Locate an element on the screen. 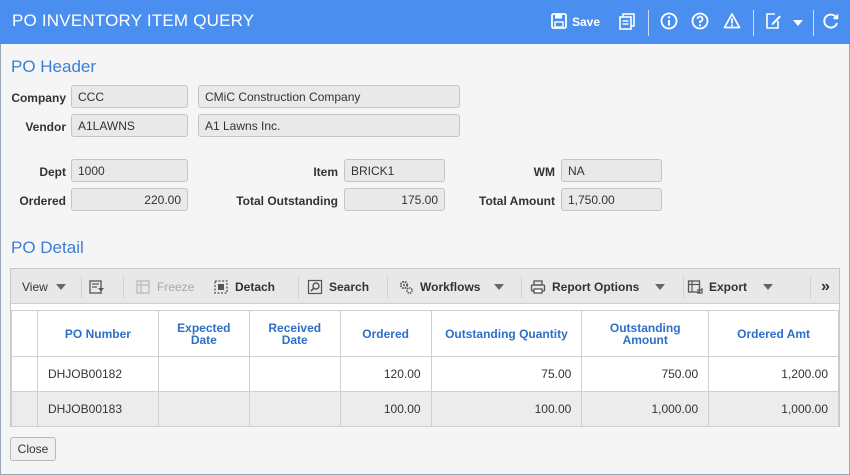  edit-icon is located at coordinates (774, 22).